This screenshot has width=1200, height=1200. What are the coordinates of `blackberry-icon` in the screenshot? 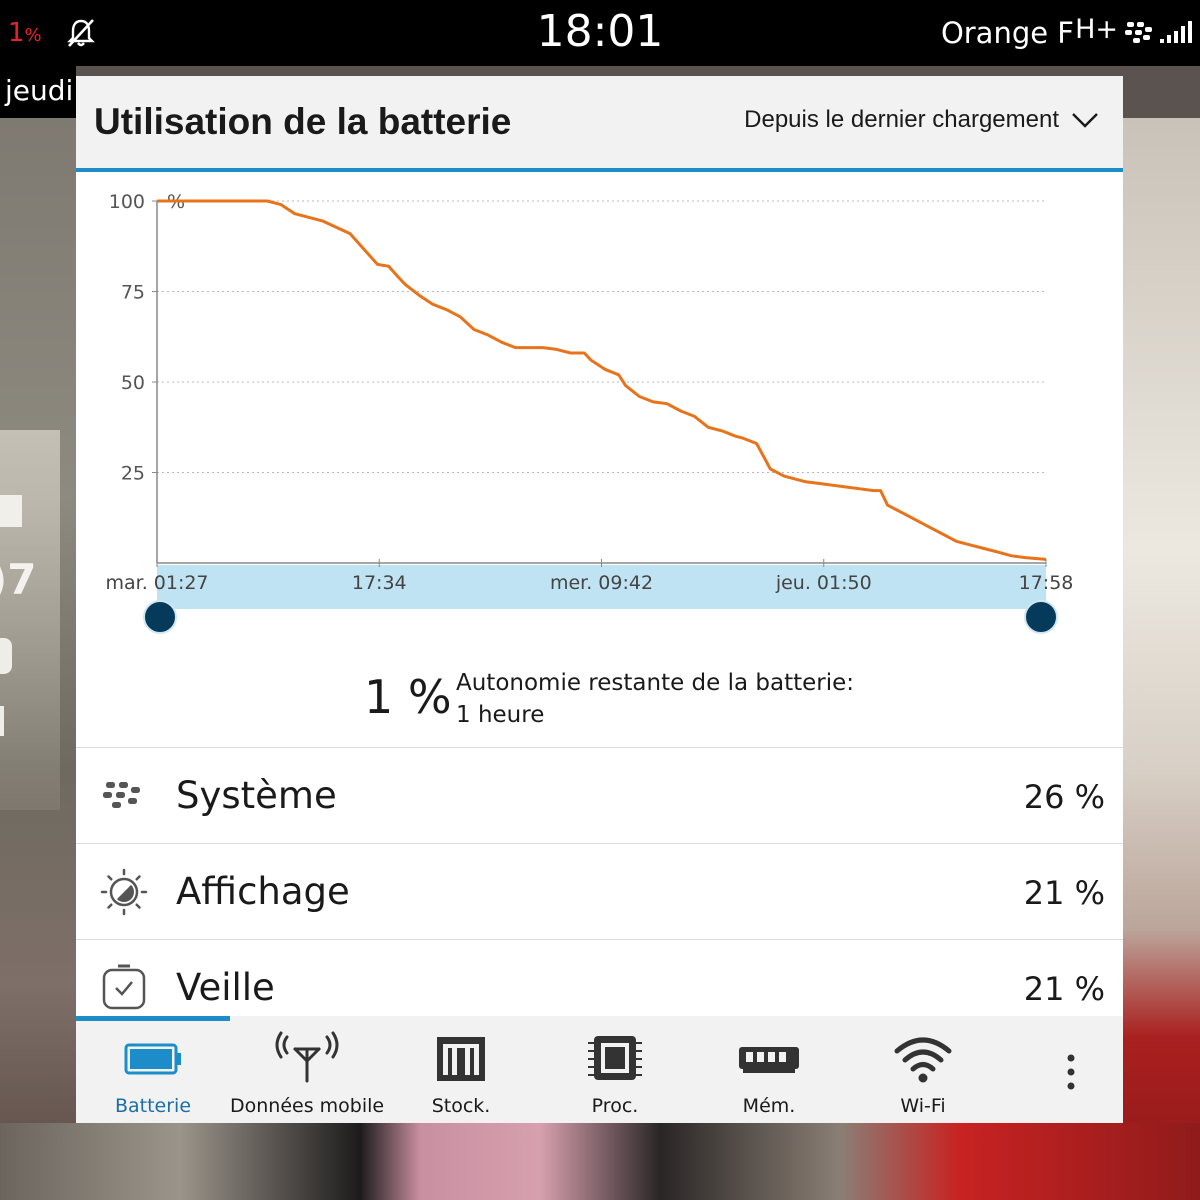 It's located at (121, 795).